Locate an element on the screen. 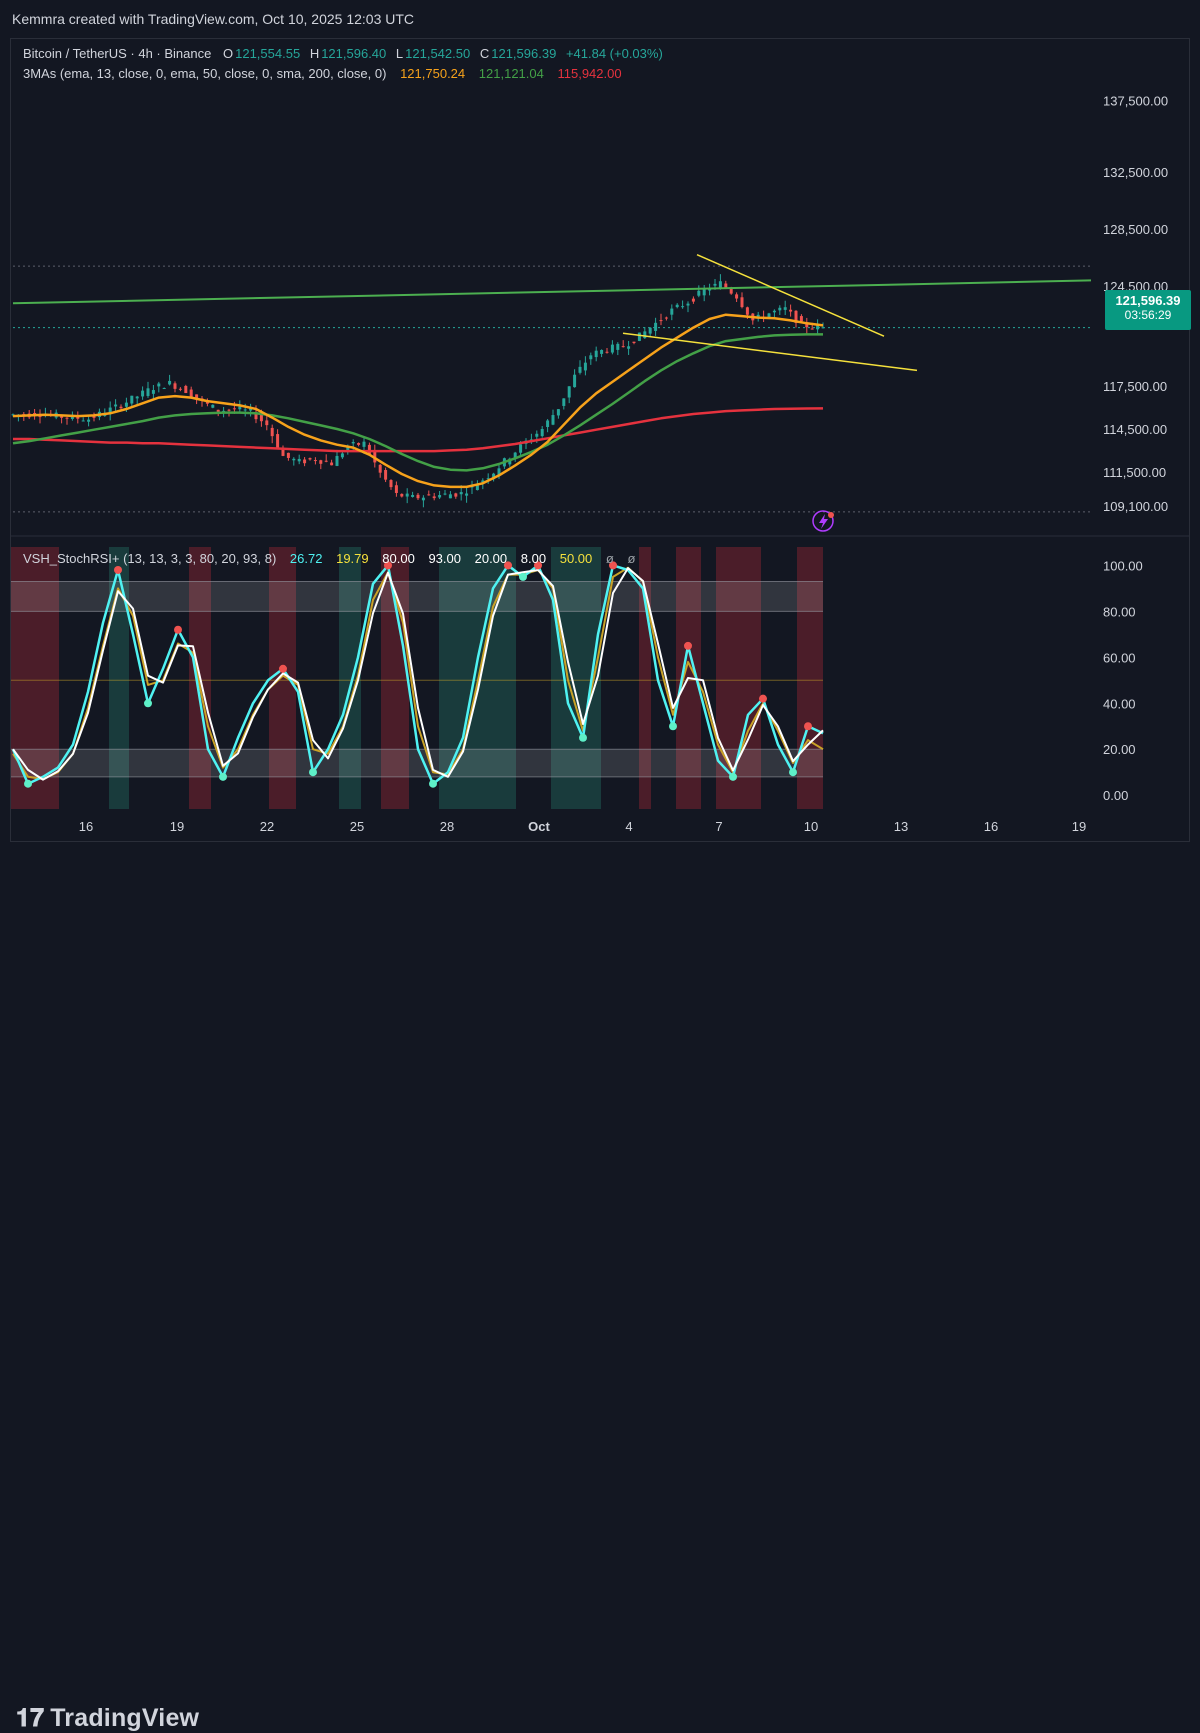 The height and width of the screenshot is (1733, 1200). stoch-d-line is located at coordinates (418, 673).